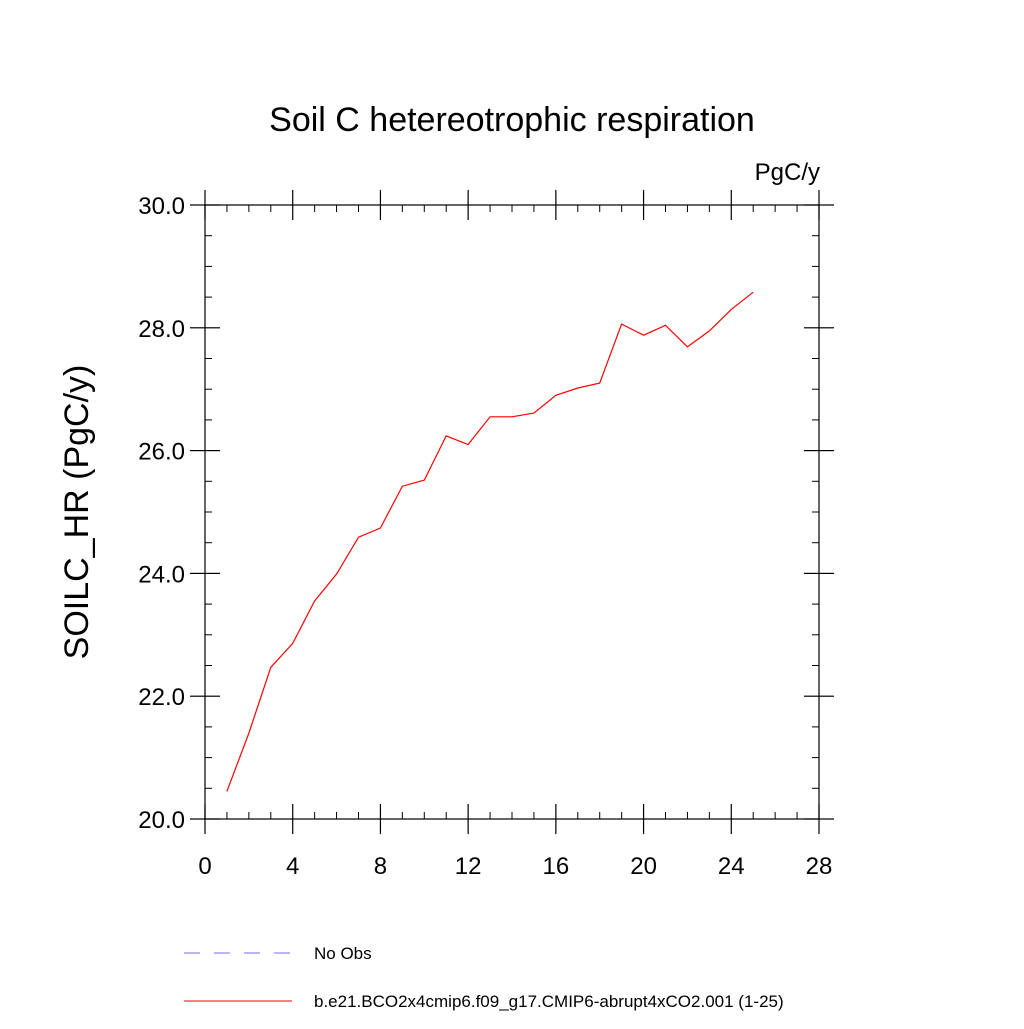 The image size is (1024, 1029). Describe the element at coordinates (161, 697) in the screenshot. I see `y-tick-label: 22.0` at that location.